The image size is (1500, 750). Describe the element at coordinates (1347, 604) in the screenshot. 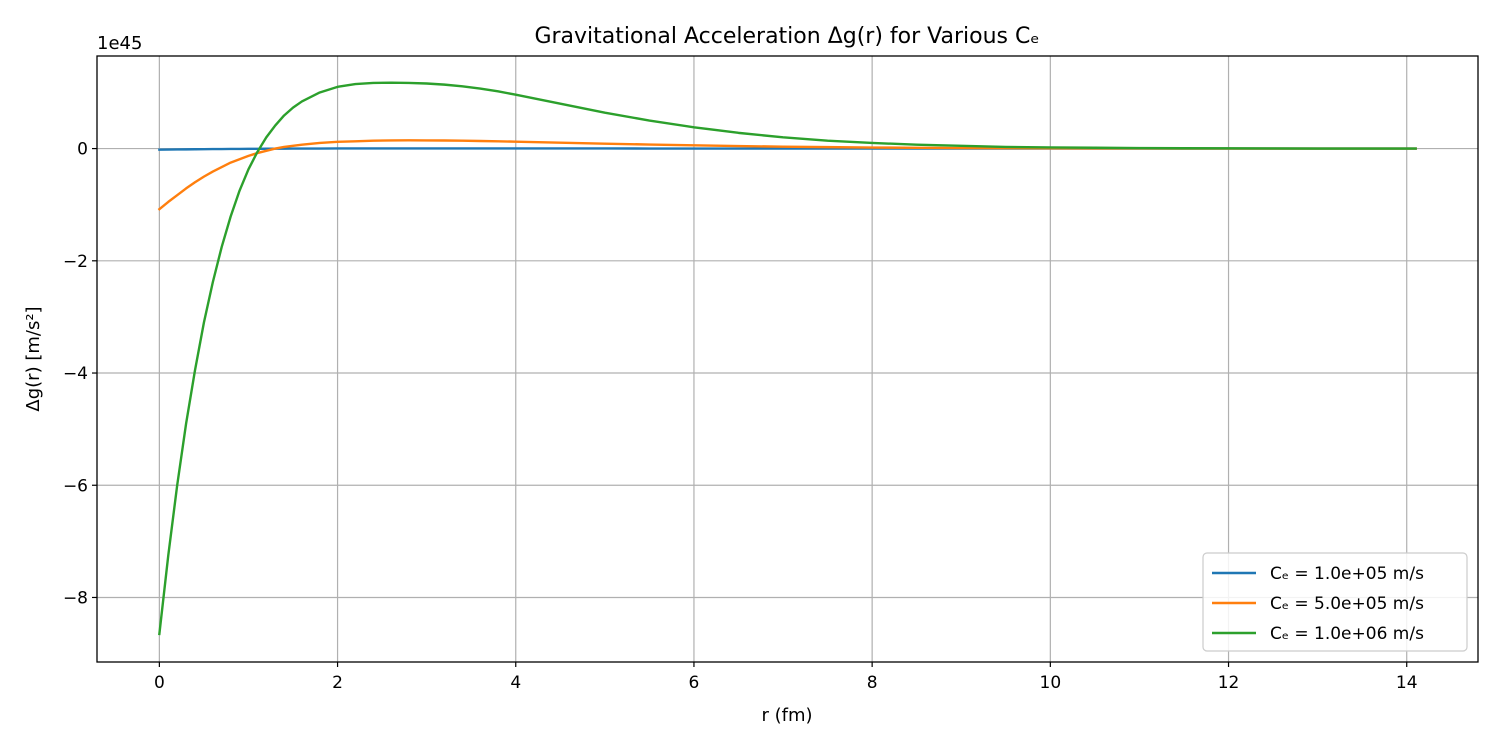

I see `legend-label-2: Cₑ = 5.0e+05 m/s` at that location.